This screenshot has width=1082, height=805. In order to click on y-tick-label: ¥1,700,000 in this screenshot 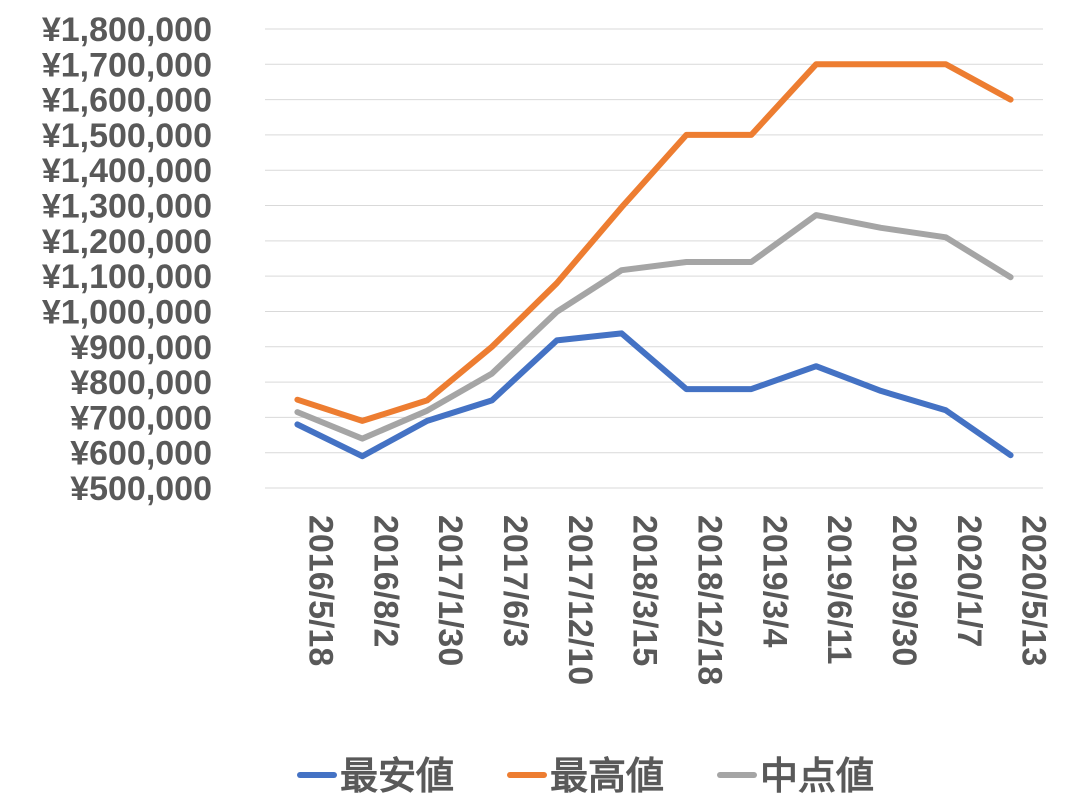, I will do `click(127, 65)`.